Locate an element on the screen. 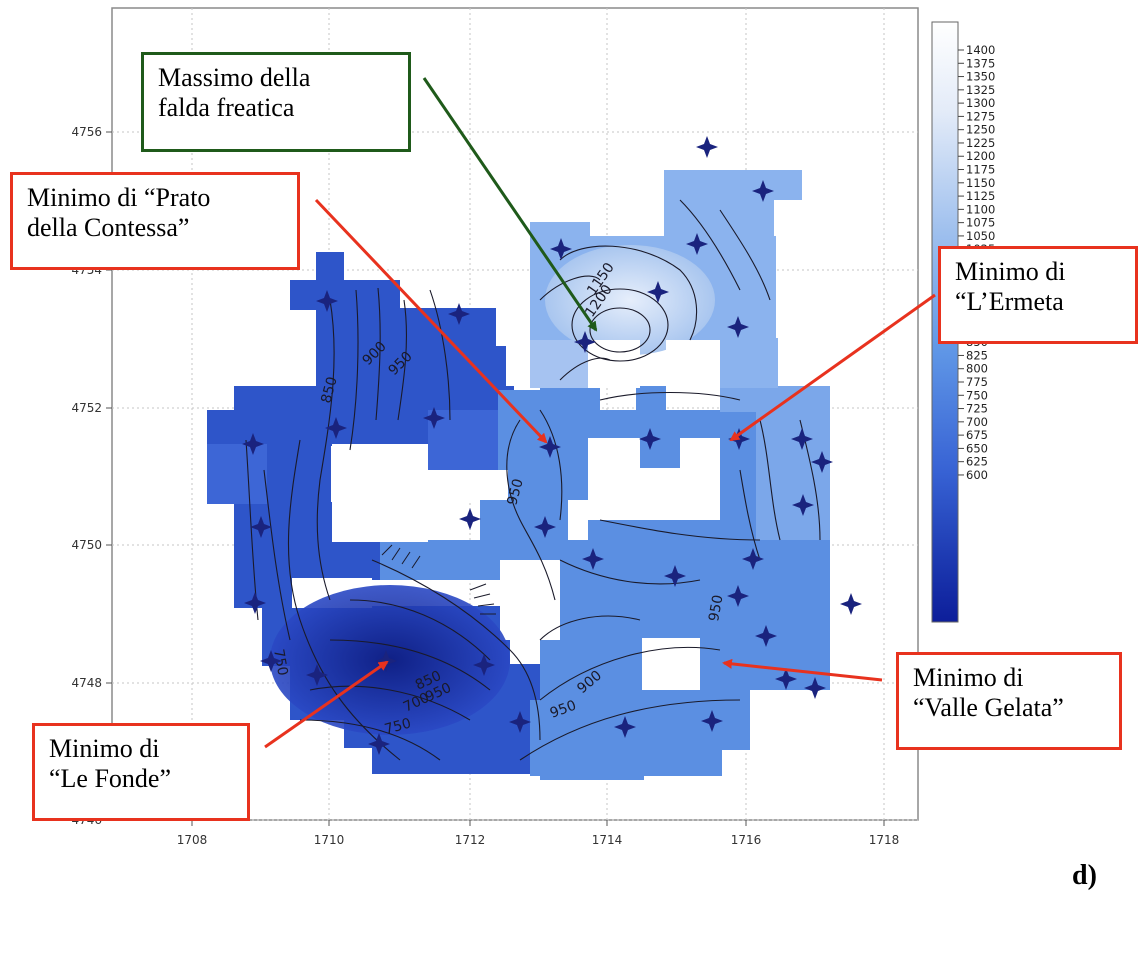 The image size is (1139, 956). arrow-prato-contessa is located at coordinates (431, 321).